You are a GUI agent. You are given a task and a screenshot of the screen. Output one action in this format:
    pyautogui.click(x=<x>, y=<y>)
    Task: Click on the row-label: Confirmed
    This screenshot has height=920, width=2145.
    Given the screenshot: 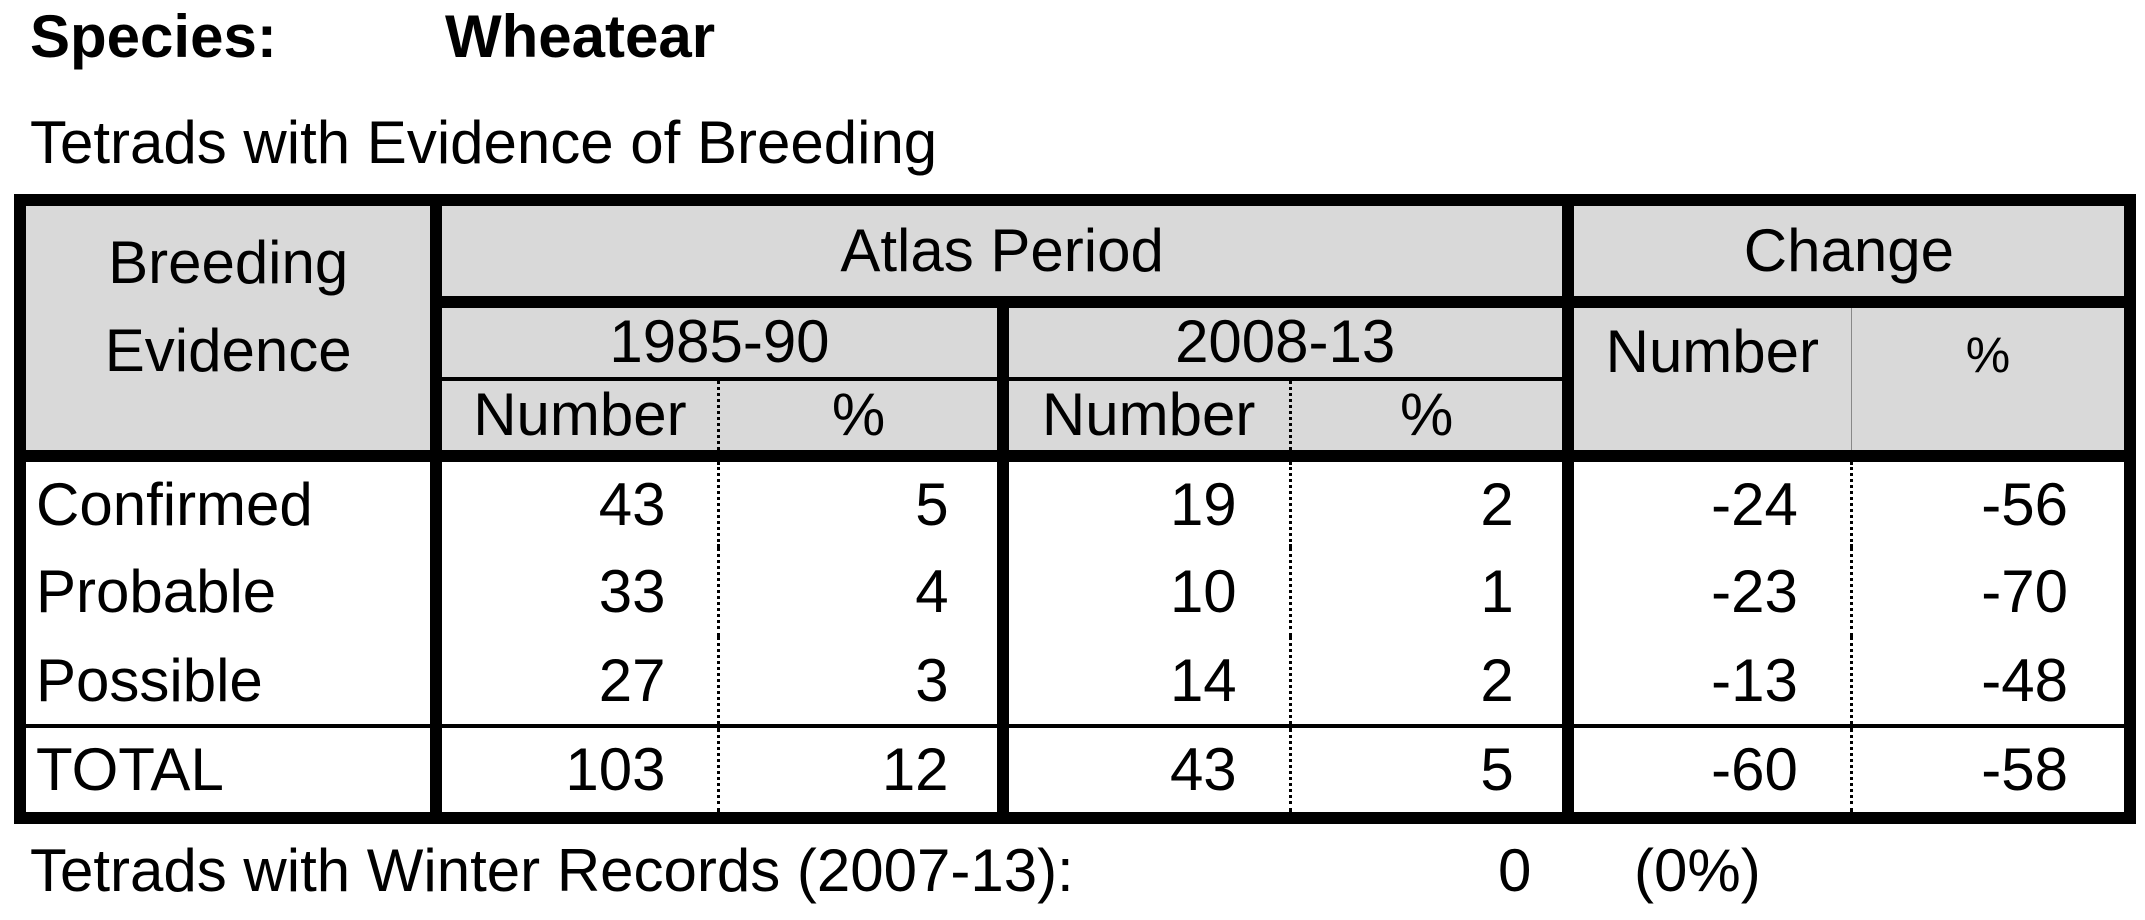 What is the action you would take?
    pyautogui.click(x=231, y=501)
    